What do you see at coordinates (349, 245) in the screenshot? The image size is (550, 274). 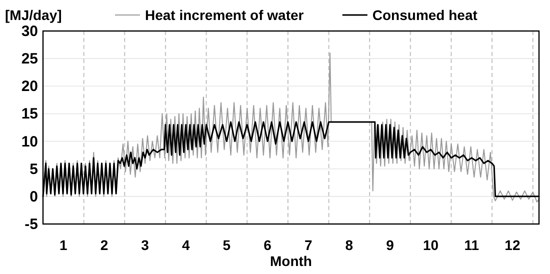 I see `x-tick-label: 8` at bounding box center [349, 245].